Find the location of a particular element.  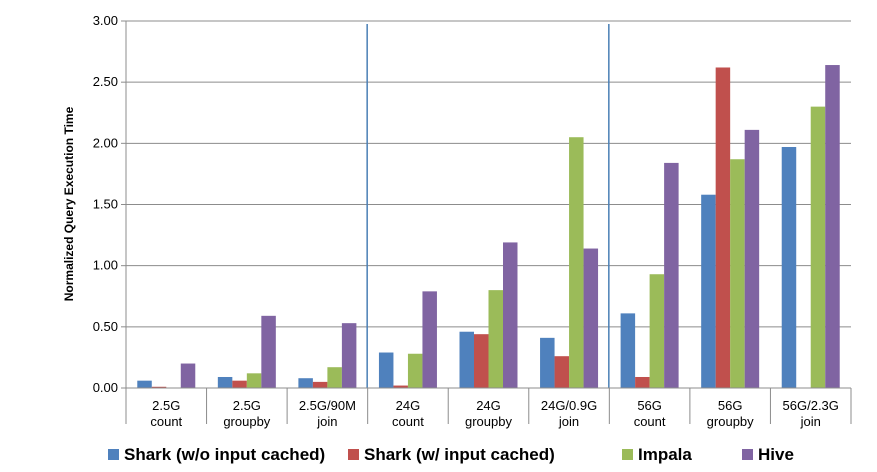

y-tick-label: 3.00 is located at coordinates (105, 20).